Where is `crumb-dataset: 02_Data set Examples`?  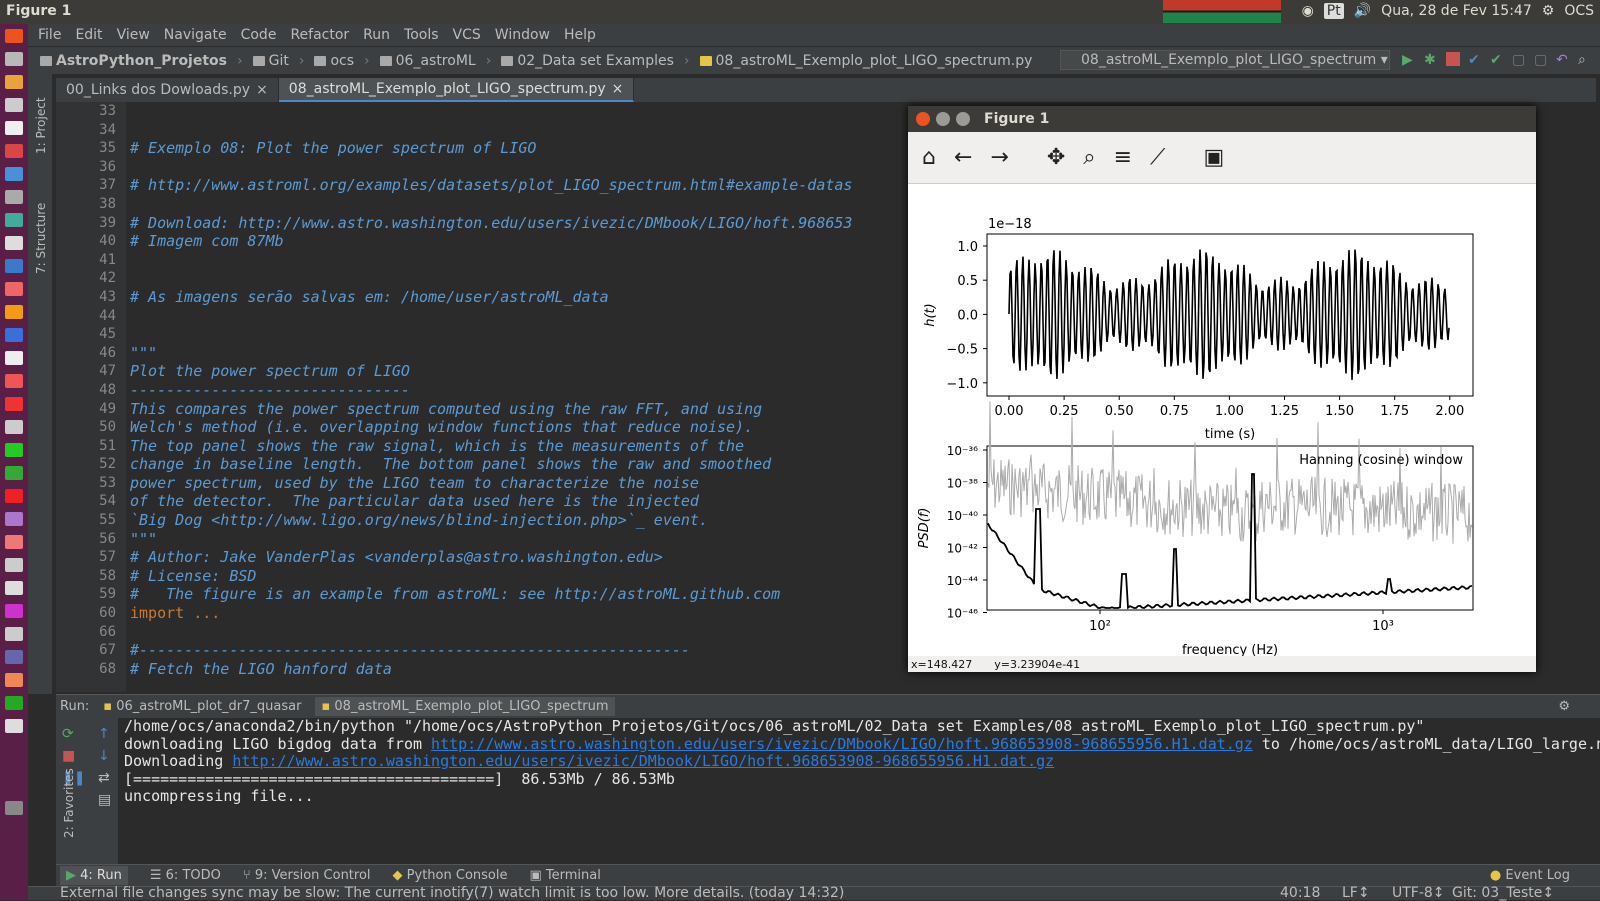
crumb-dataset: 02_Data set Examples is located at coordinates (587, 61).